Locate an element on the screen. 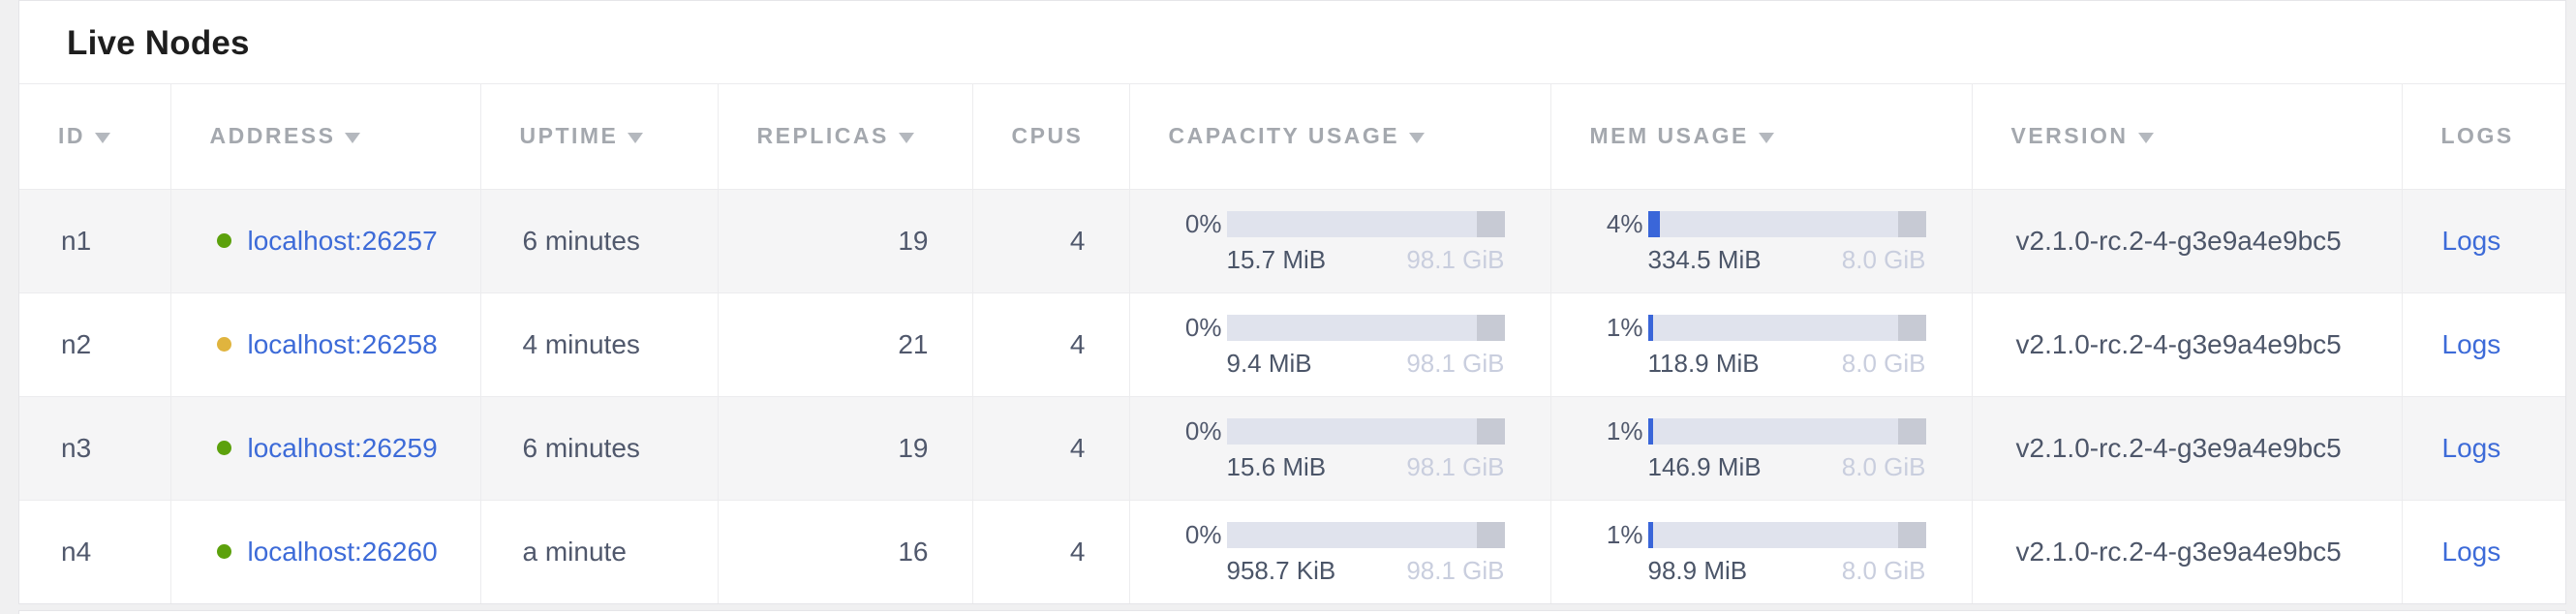 The height and width of the screenshot is (614, 2576). column-header-uptime: UPTIME is located at coordinates (598, 136).